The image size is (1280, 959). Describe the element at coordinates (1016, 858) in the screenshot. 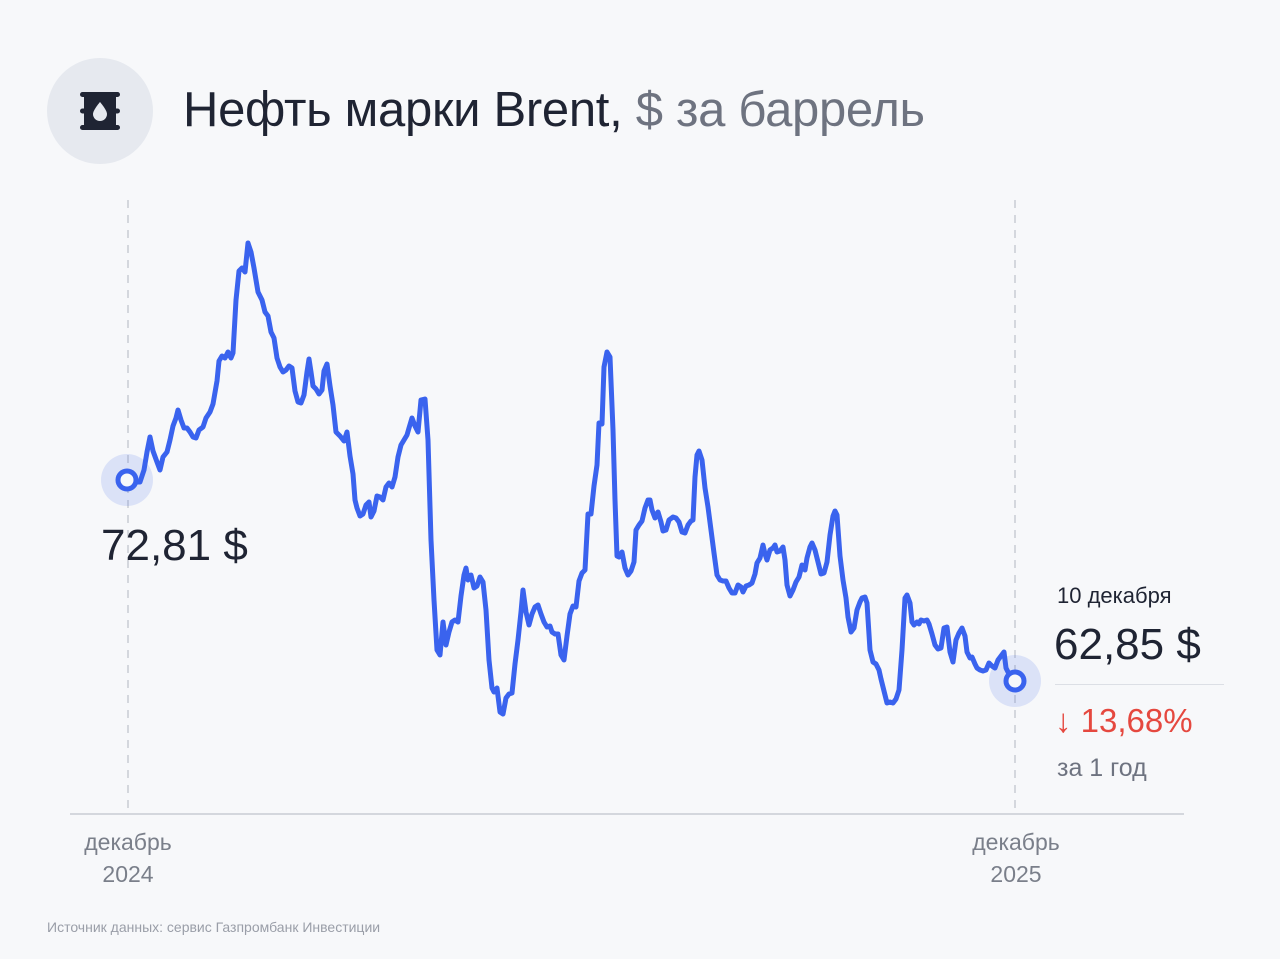

I see `x-tick-right: декабрь 2025` at that location.